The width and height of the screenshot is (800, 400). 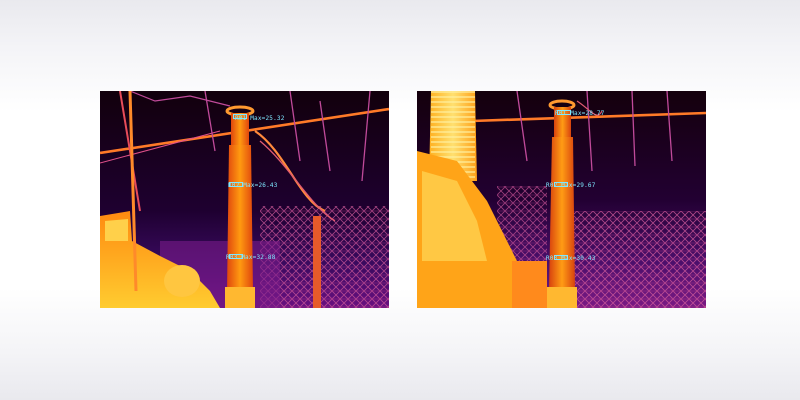 I want to click on temperature-readout: R01 Max=28.77, so click(x=580, y=113).